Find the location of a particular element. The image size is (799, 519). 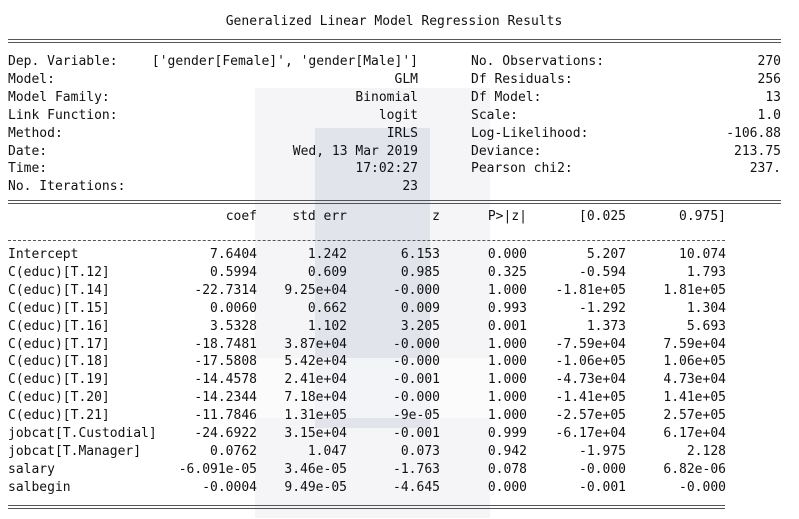

row-value: 0.073 is located at coordinates (420, 451).